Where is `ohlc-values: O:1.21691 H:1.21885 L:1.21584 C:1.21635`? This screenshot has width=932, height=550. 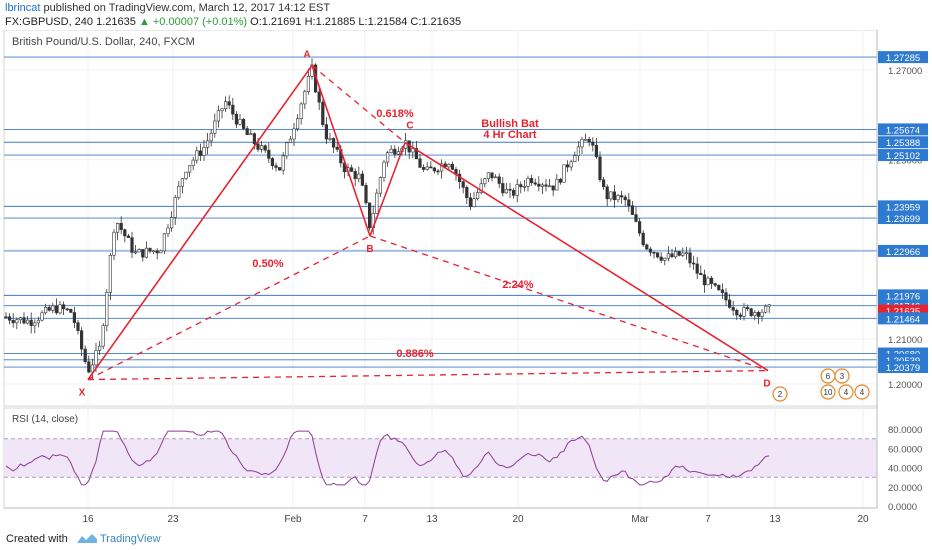 ohlc-values: O:1.21691 H:1.21885 L:1.21584 C:1.21635 is located at coordinates (356, 22).